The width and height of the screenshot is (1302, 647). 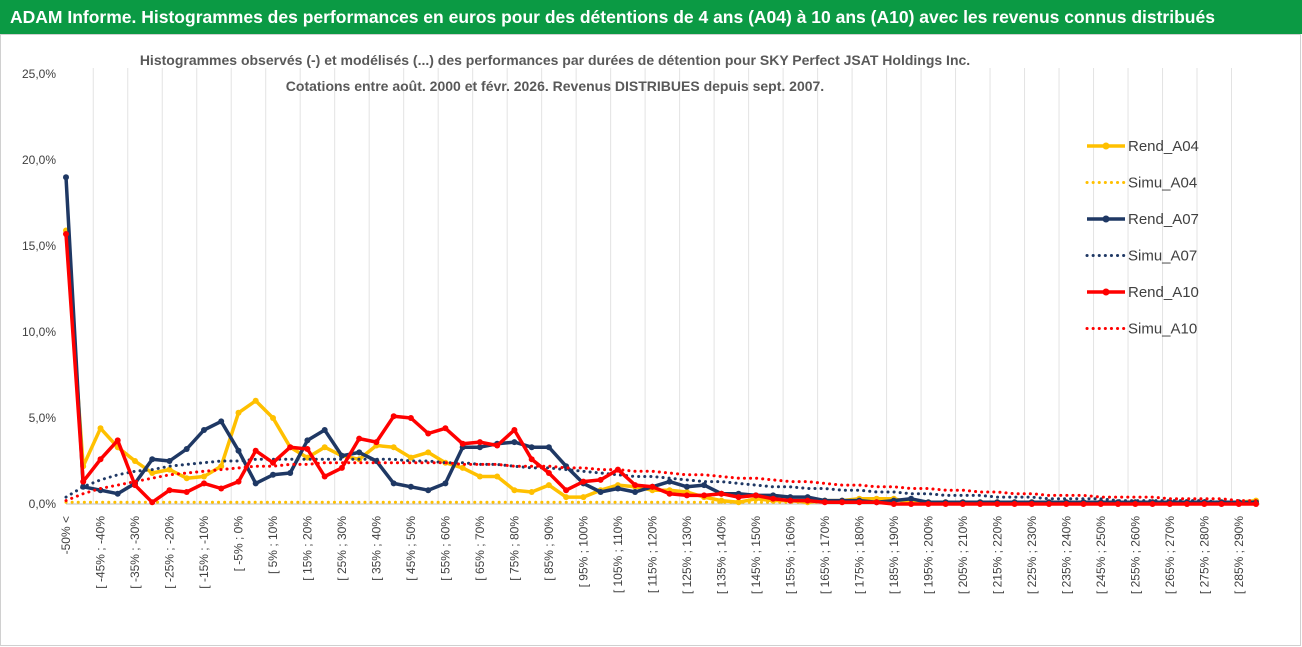 What do you see at coordinates (1135, 555) in the screenshot?
I see `x-tick-label: [ 255% ; 260%` at bounding box center [1135, 555].